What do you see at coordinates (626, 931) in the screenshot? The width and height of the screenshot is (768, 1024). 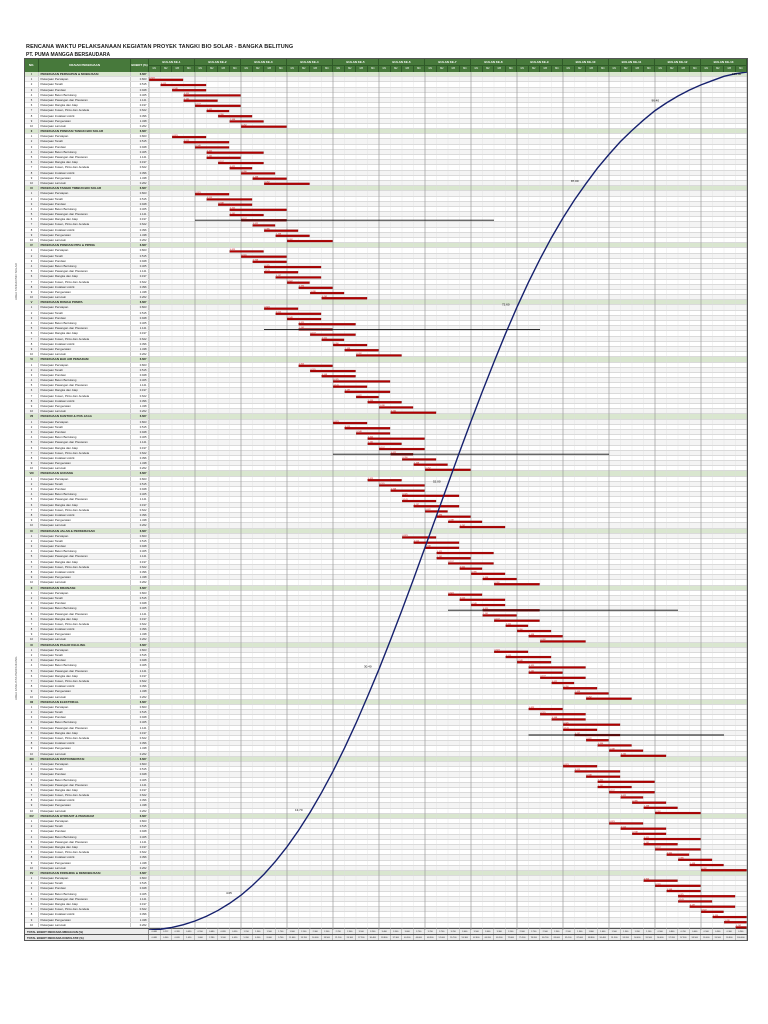 I see `totals-cell: 1.300` at bounding box center [626, 931].